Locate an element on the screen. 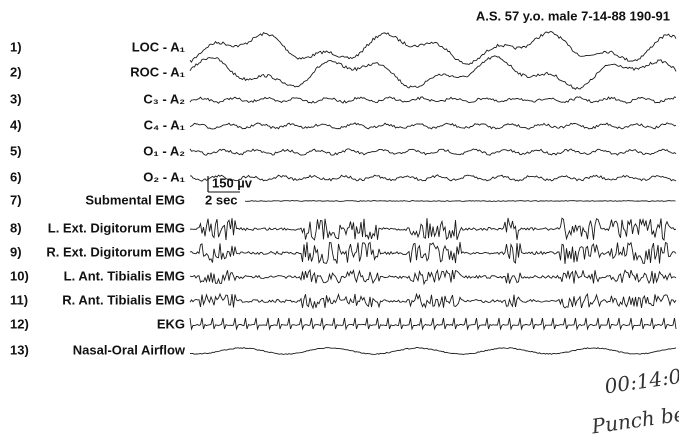 The height and width of the screenshot is (442, 679). channel-label: O₂ - A₁ is located at coordinates (164, 176).